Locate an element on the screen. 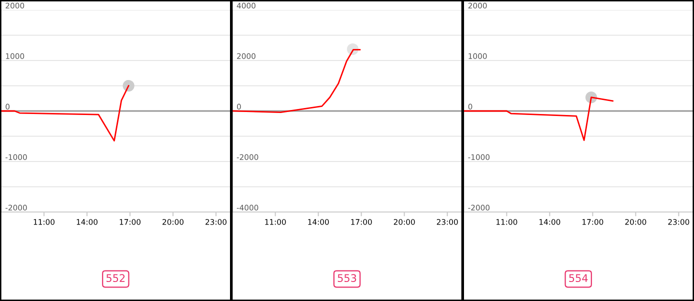  text: 553 is located at coordinates (347, 278).